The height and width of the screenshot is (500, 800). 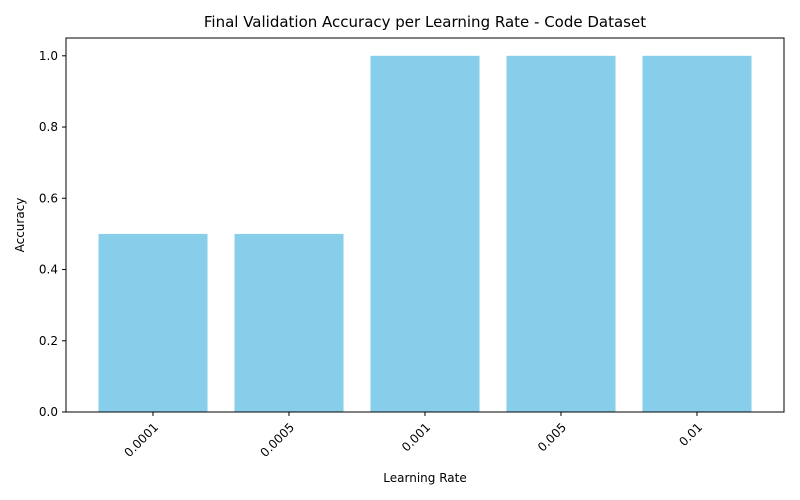 I want to click on bar-0.0005, so click(x=289, y=322).